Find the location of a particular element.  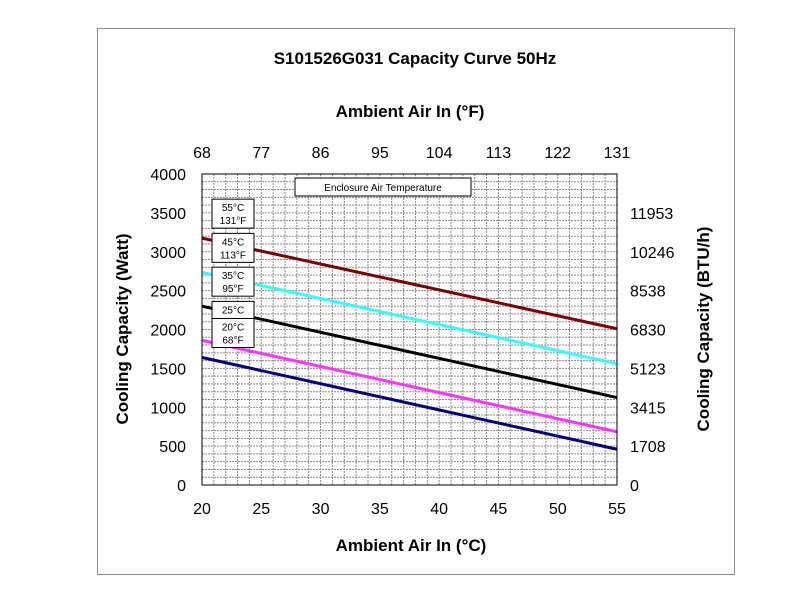

y-tick-label: 4000 is located at coordinates (168, 175).